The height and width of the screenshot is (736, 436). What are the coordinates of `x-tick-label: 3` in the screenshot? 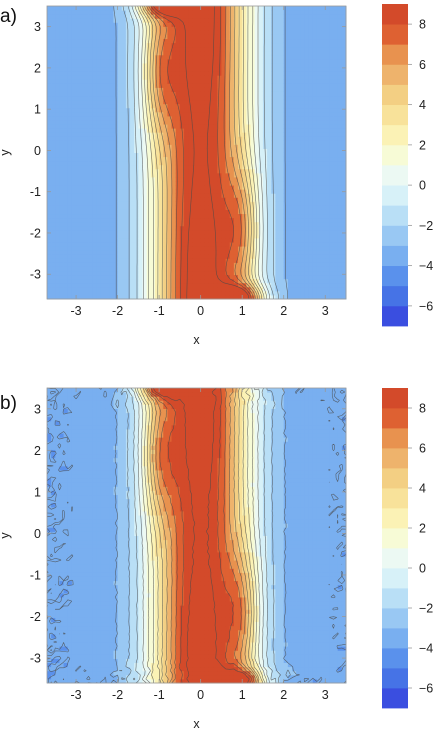 It's located at (325, 311).